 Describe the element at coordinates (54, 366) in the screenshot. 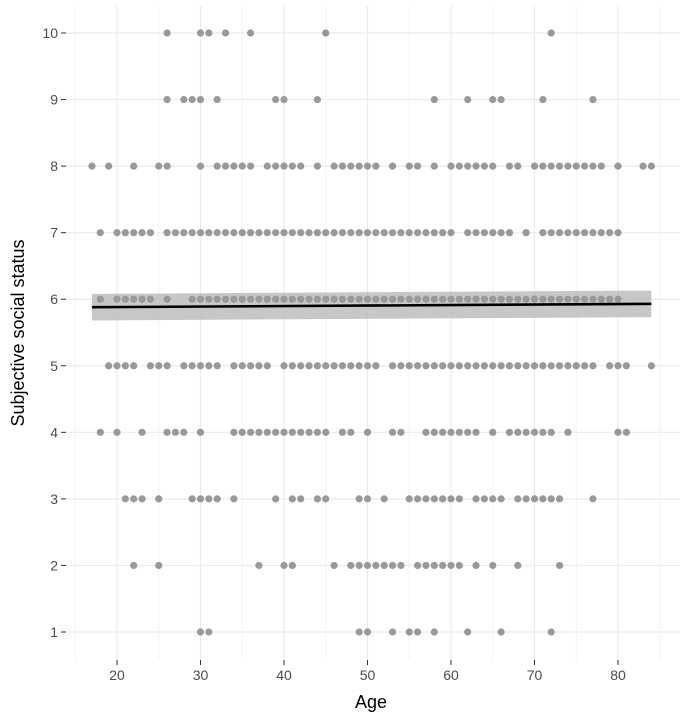

I see `y-tick-label: 5` at that location.